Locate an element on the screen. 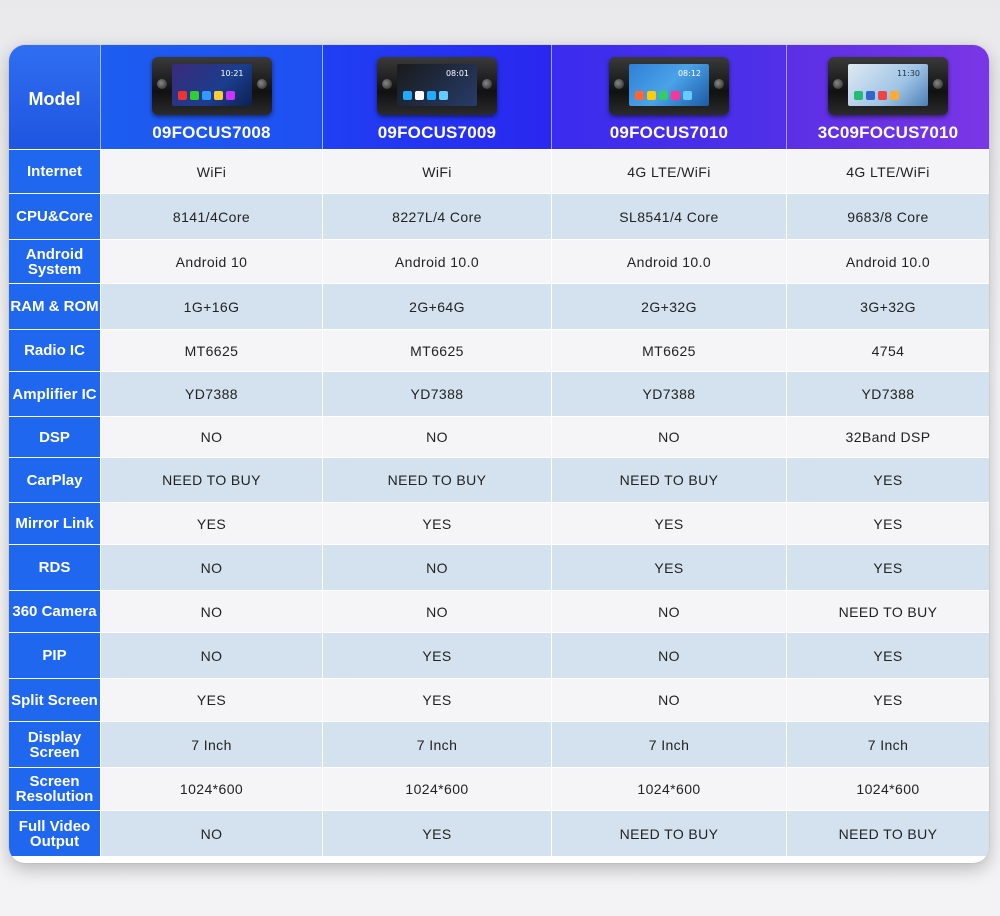 The image size is (1000, 916). row-label: Split Screen is located at coordinates (55, 699).